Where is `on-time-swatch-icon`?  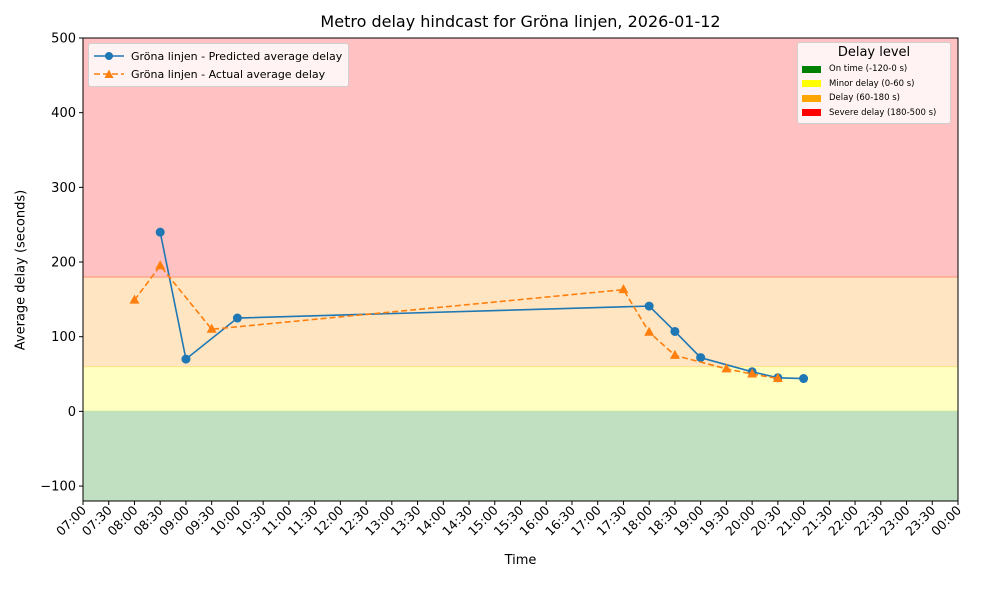 on-time-swatch-icon is located at coordinates (811, 69).